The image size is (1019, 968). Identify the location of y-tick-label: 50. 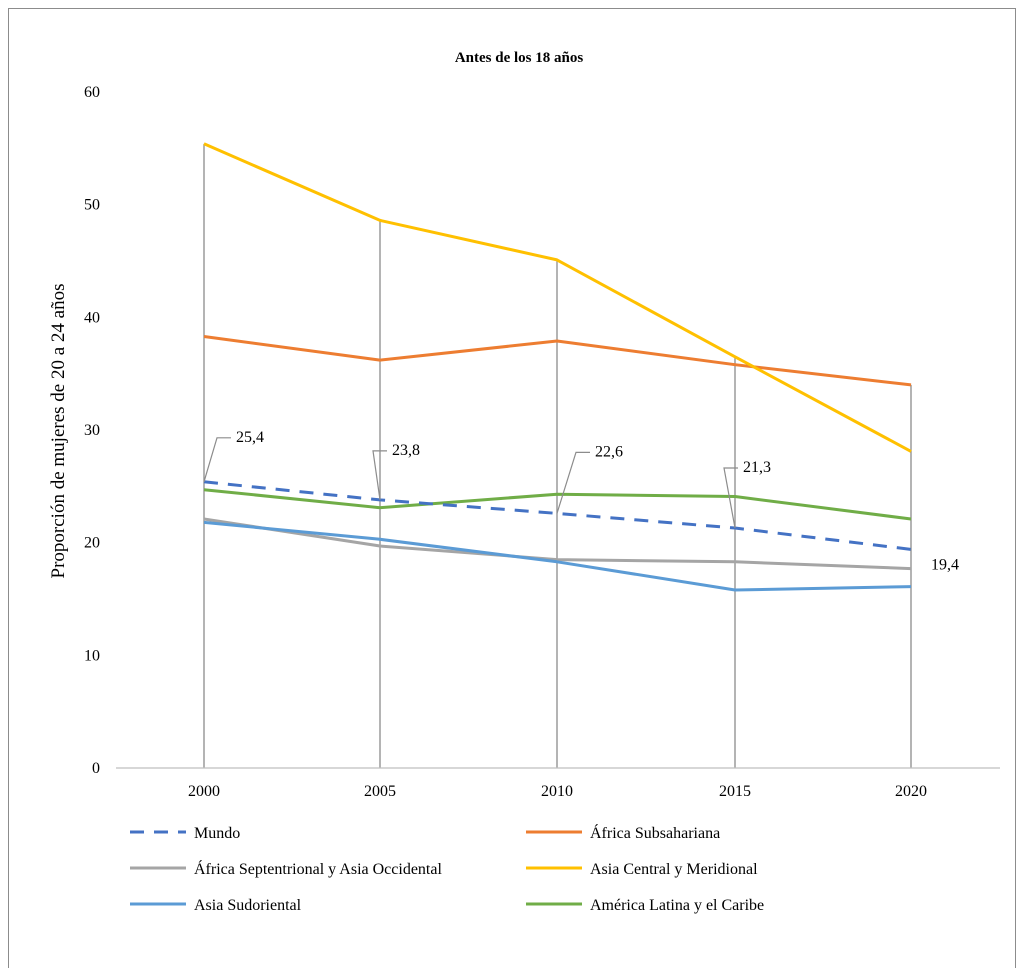
(92, 205).